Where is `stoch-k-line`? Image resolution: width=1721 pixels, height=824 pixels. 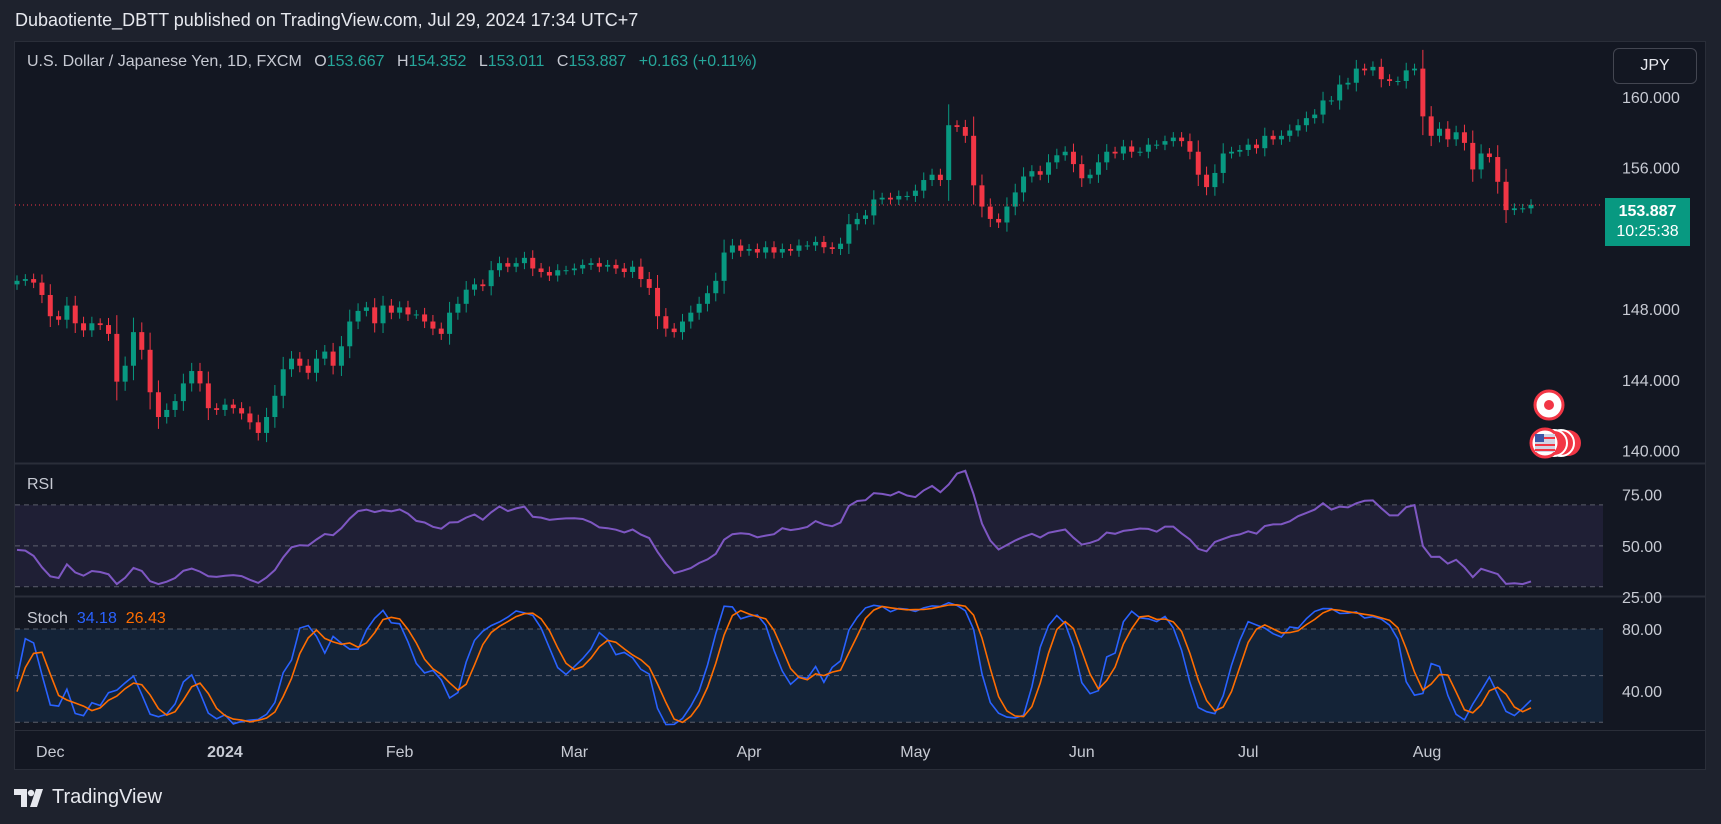 stoch-k-line is located at coordinates (774, 663).